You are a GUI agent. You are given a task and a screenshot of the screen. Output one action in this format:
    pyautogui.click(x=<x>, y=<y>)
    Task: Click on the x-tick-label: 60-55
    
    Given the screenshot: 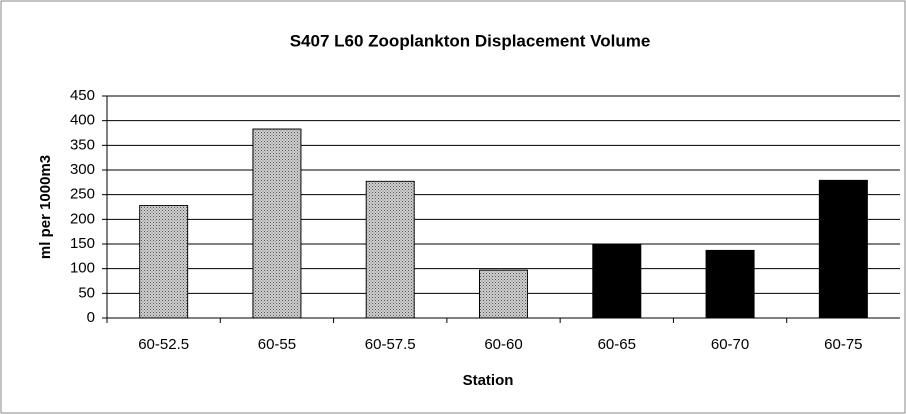 What is the action you would take?
    pyautogui.click(x=277, y=344)
    